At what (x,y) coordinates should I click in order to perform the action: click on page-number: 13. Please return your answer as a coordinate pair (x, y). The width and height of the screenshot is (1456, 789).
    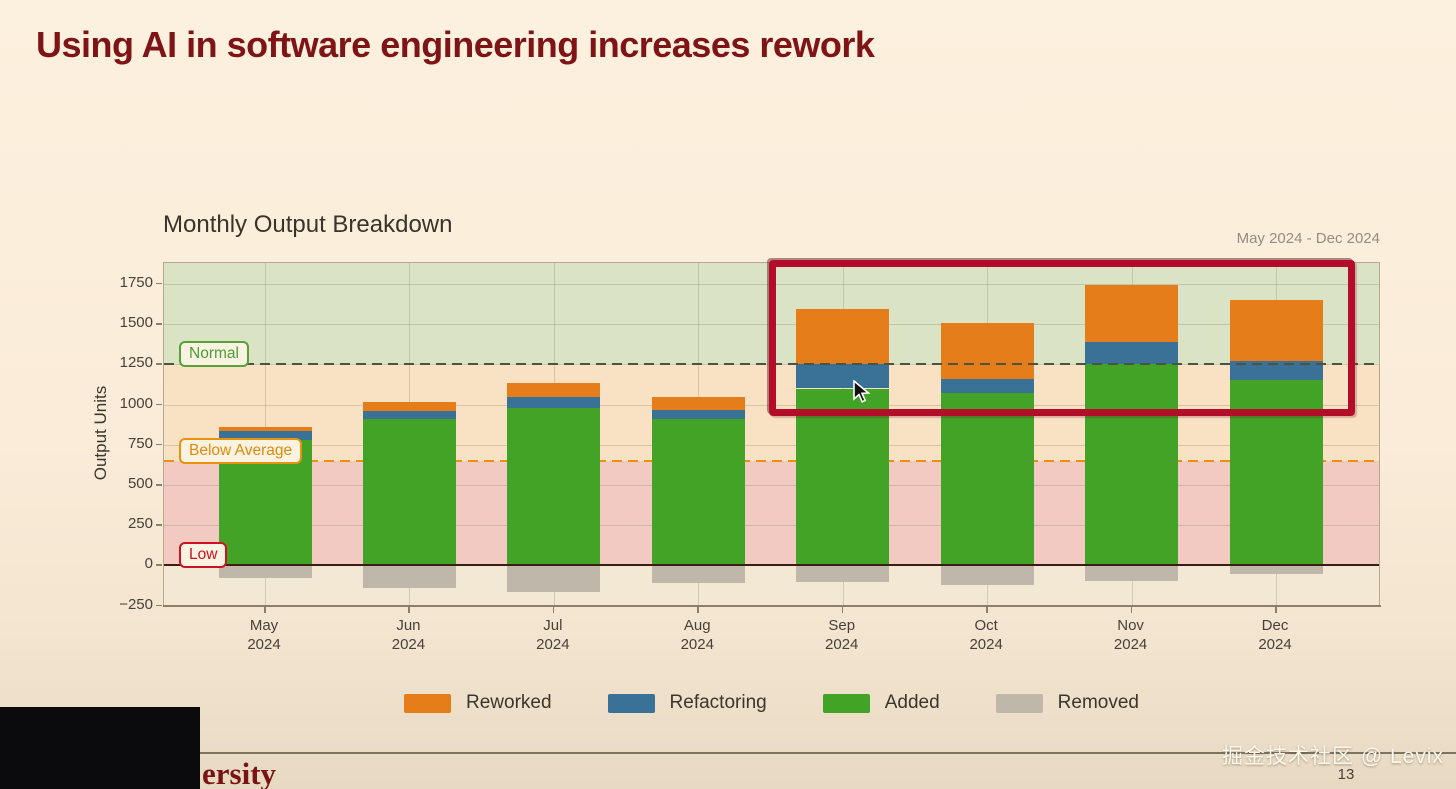
    Looking at the image, I should click on (1346, 774).